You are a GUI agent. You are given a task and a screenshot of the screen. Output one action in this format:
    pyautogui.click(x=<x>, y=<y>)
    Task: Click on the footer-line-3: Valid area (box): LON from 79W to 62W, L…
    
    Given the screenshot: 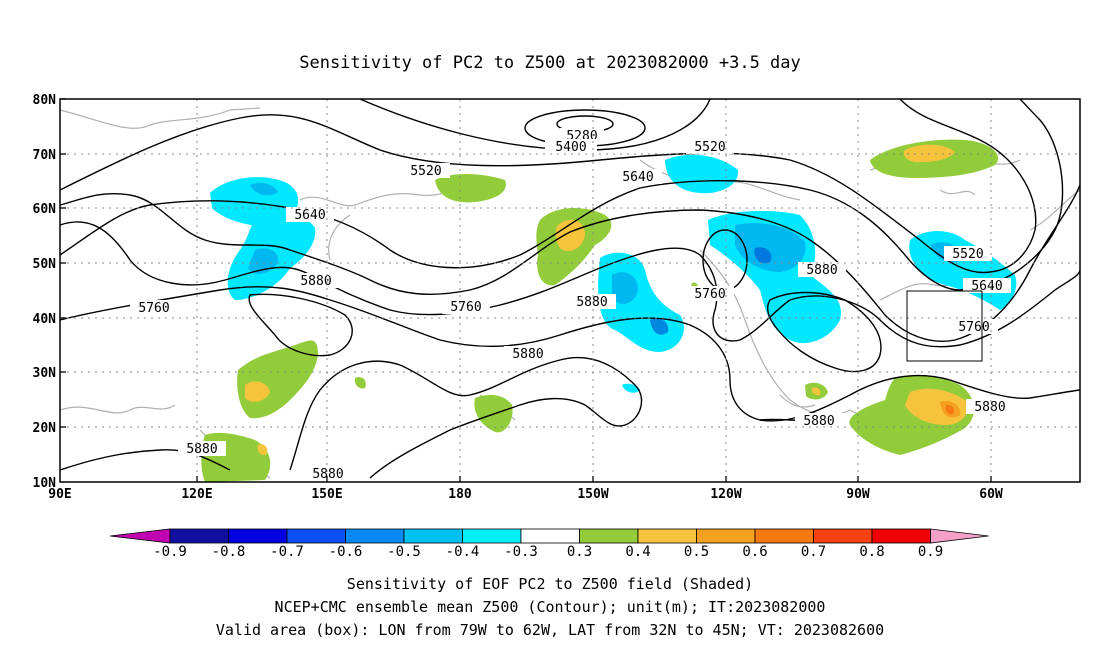 What is the action you would take?
    pyautogui.click(x=550, y=630)
    